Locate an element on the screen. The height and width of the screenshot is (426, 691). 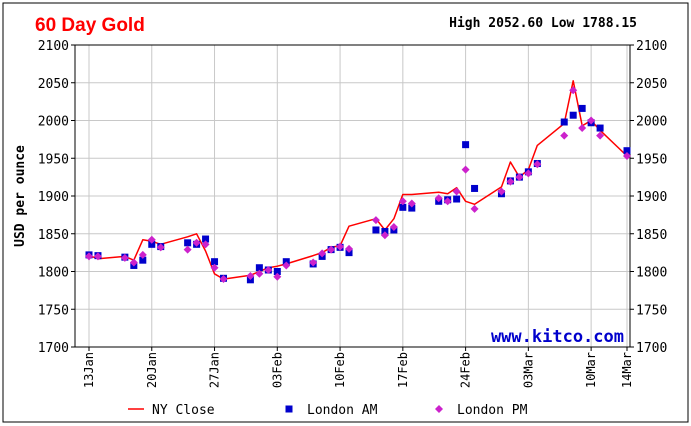
x-tick-label: 10Mar is located at coordinates (591, 370).